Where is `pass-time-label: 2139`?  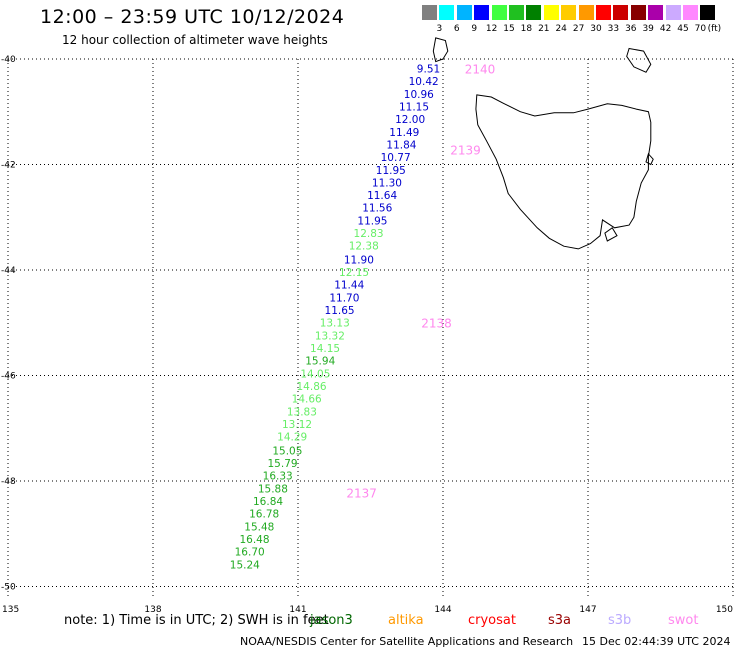
pass-time-label: 2139 is located at coordinates (465, 151).